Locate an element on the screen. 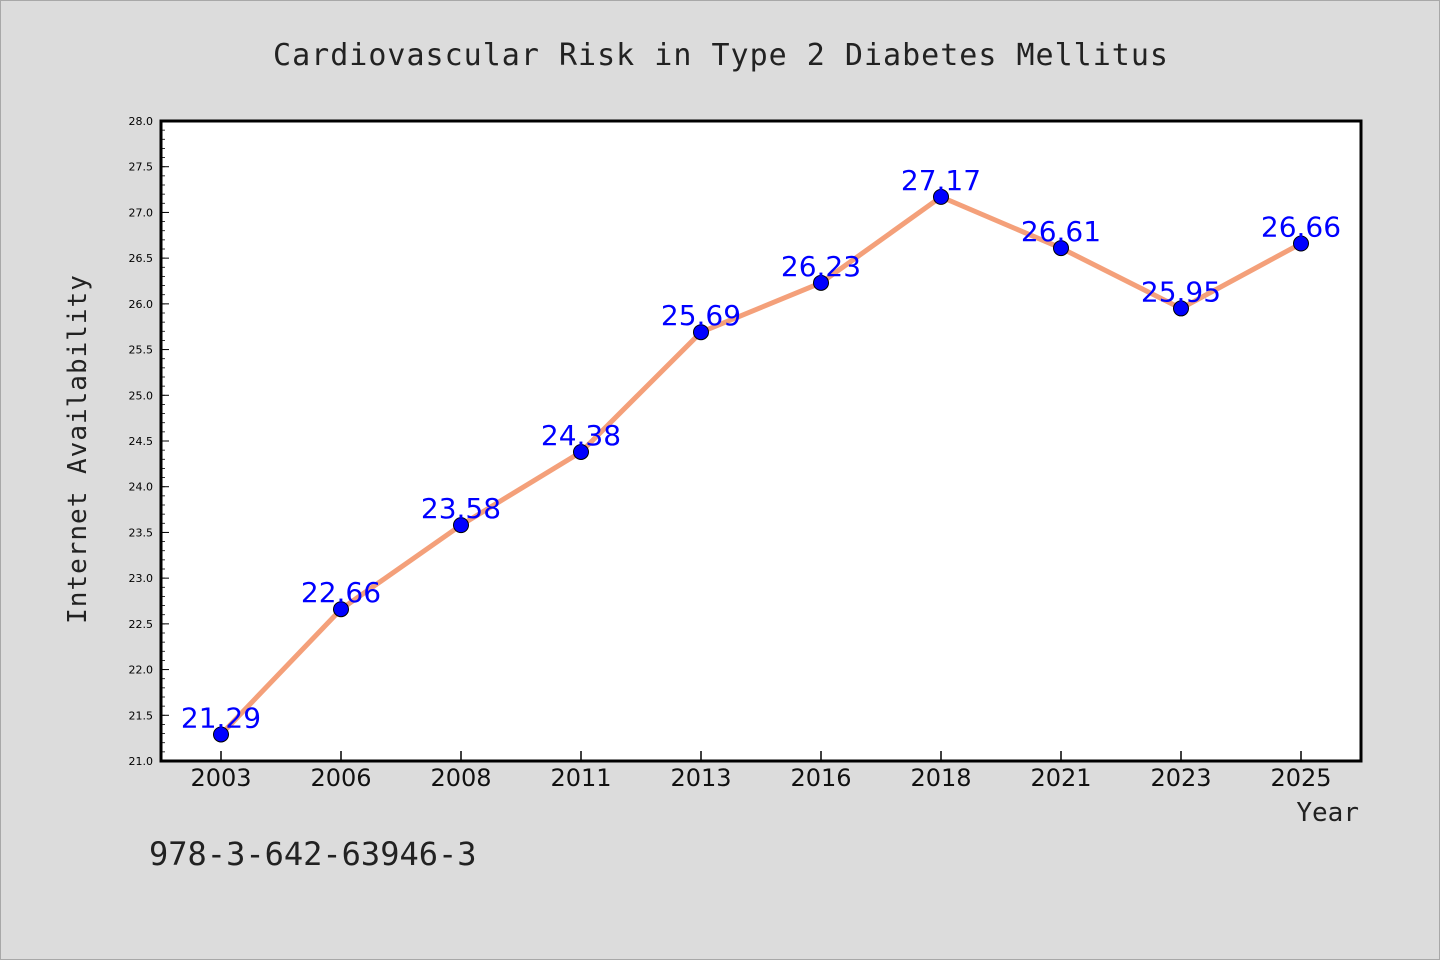 Image resolution: width=1440 pixels, height=960 pixels. y-tick-label: 23.0 is located at coordinates (141, 578).